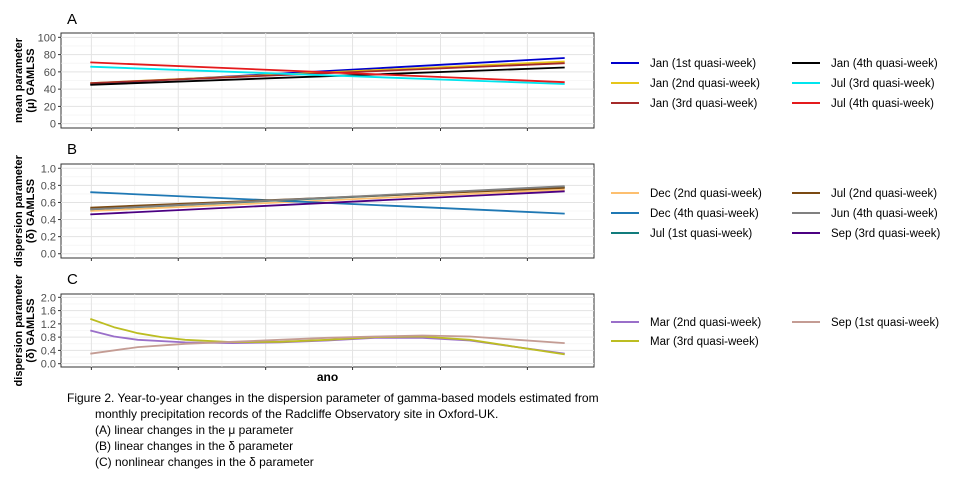  What do you see at coordinates (704, 104) in the screenshot?
I see `legend-label: Jan (3rd quasi-week)` at bounding box center [704, 104].